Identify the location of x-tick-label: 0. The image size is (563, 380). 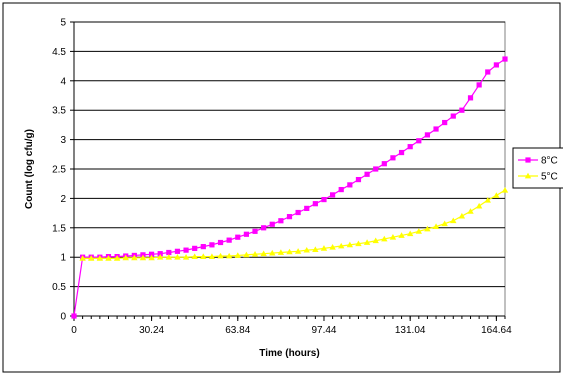
(74, 330).